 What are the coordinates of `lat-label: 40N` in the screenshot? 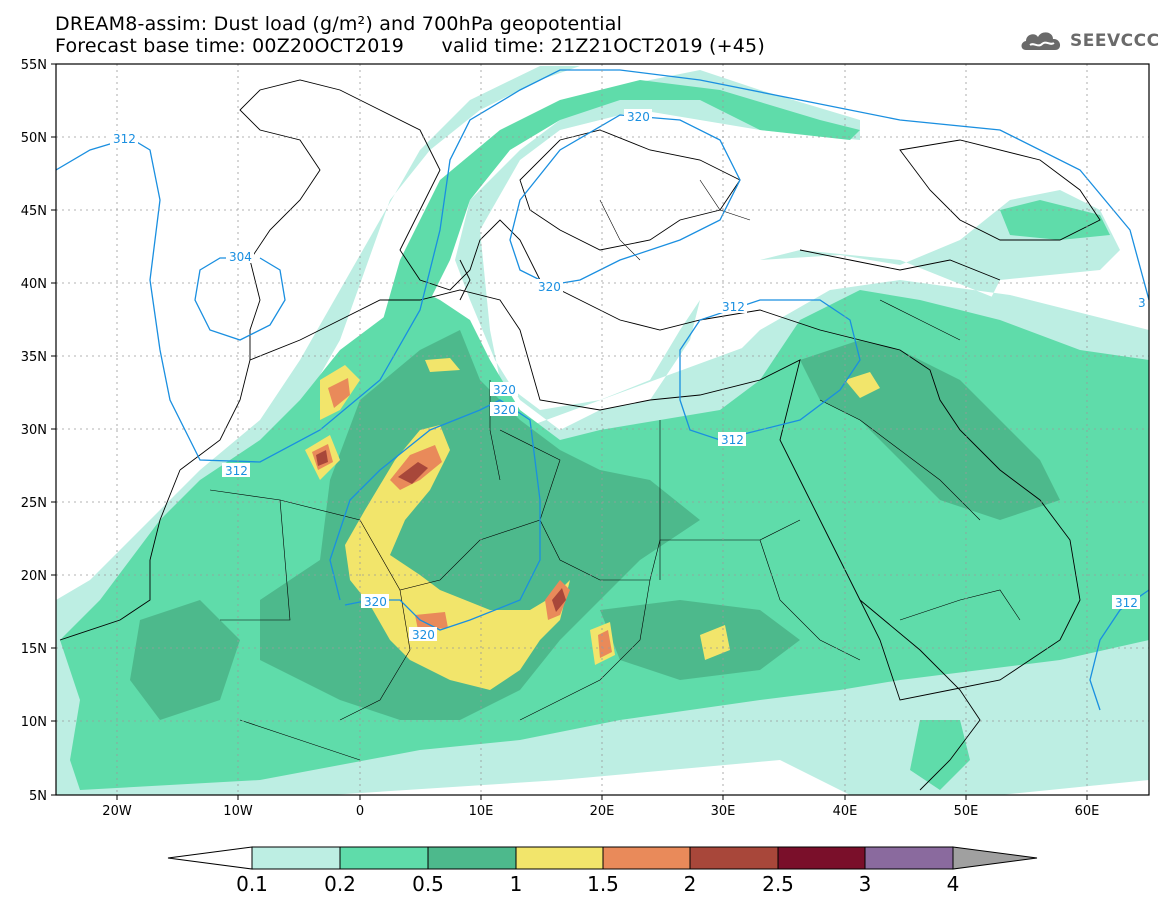 It's located at (34, 284).